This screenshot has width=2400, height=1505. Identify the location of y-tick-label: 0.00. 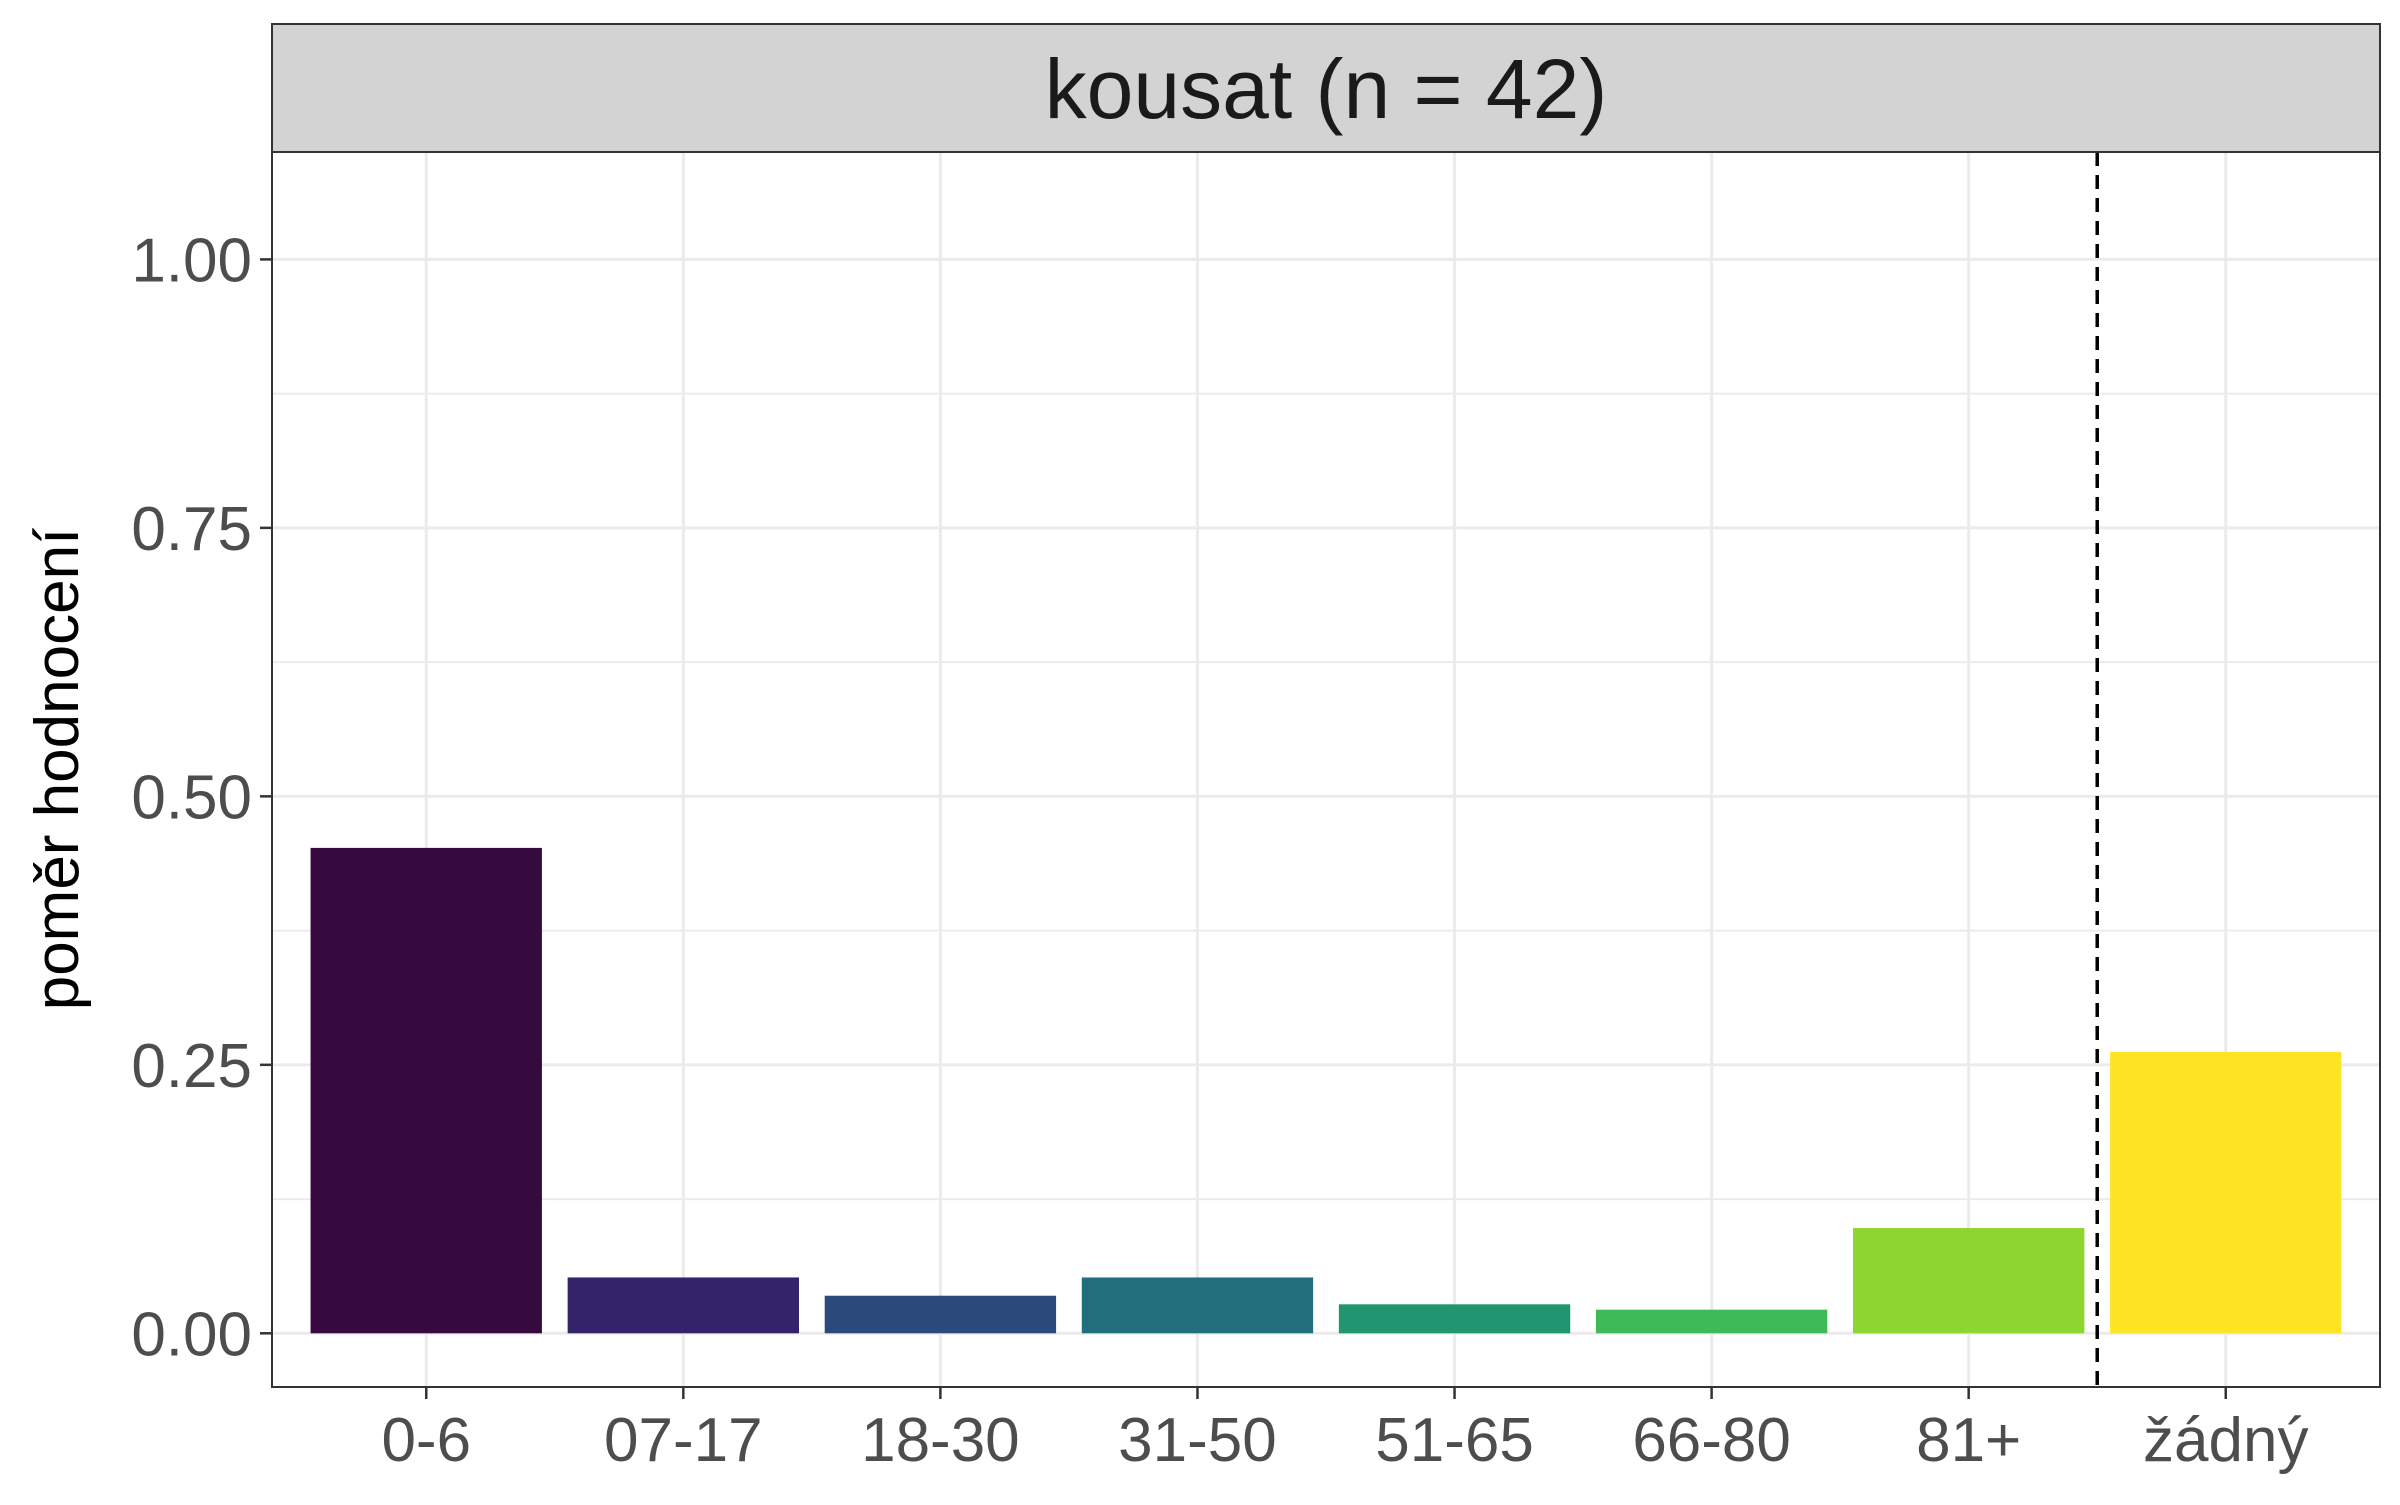
(191, 1334).